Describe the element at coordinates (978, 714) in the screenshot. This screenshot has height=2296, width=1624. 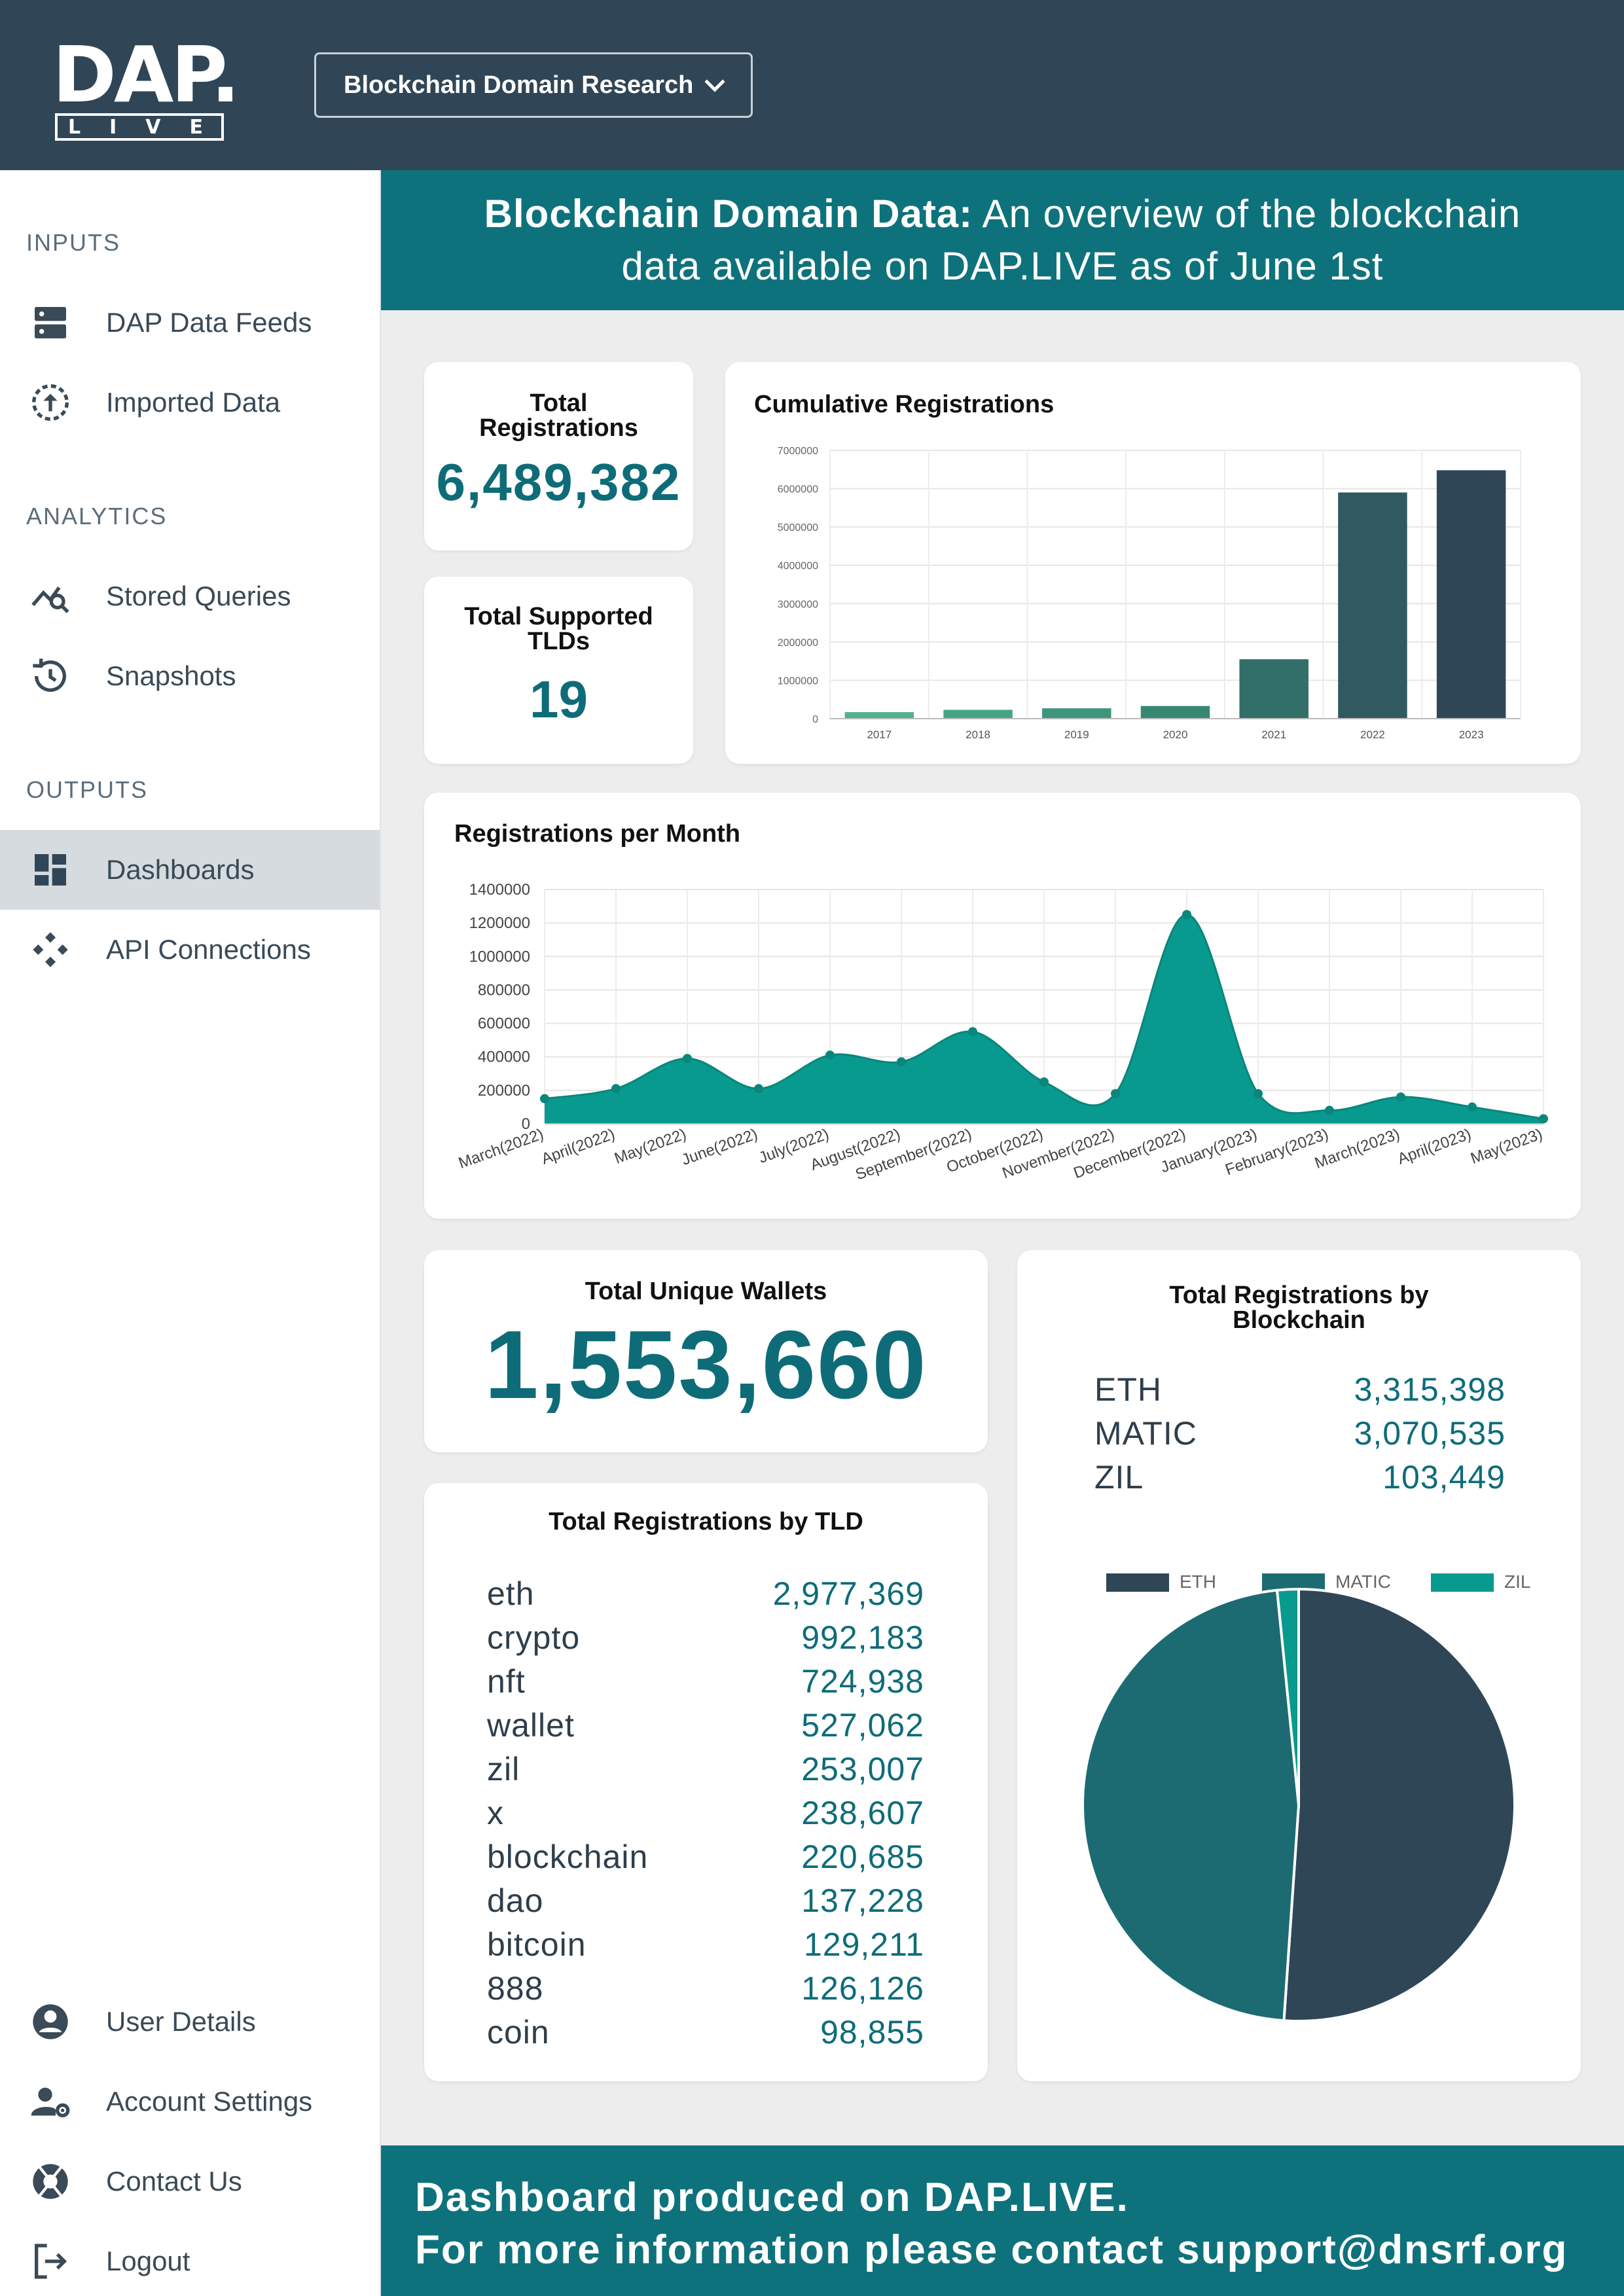
I see `bar-2018` at that location.